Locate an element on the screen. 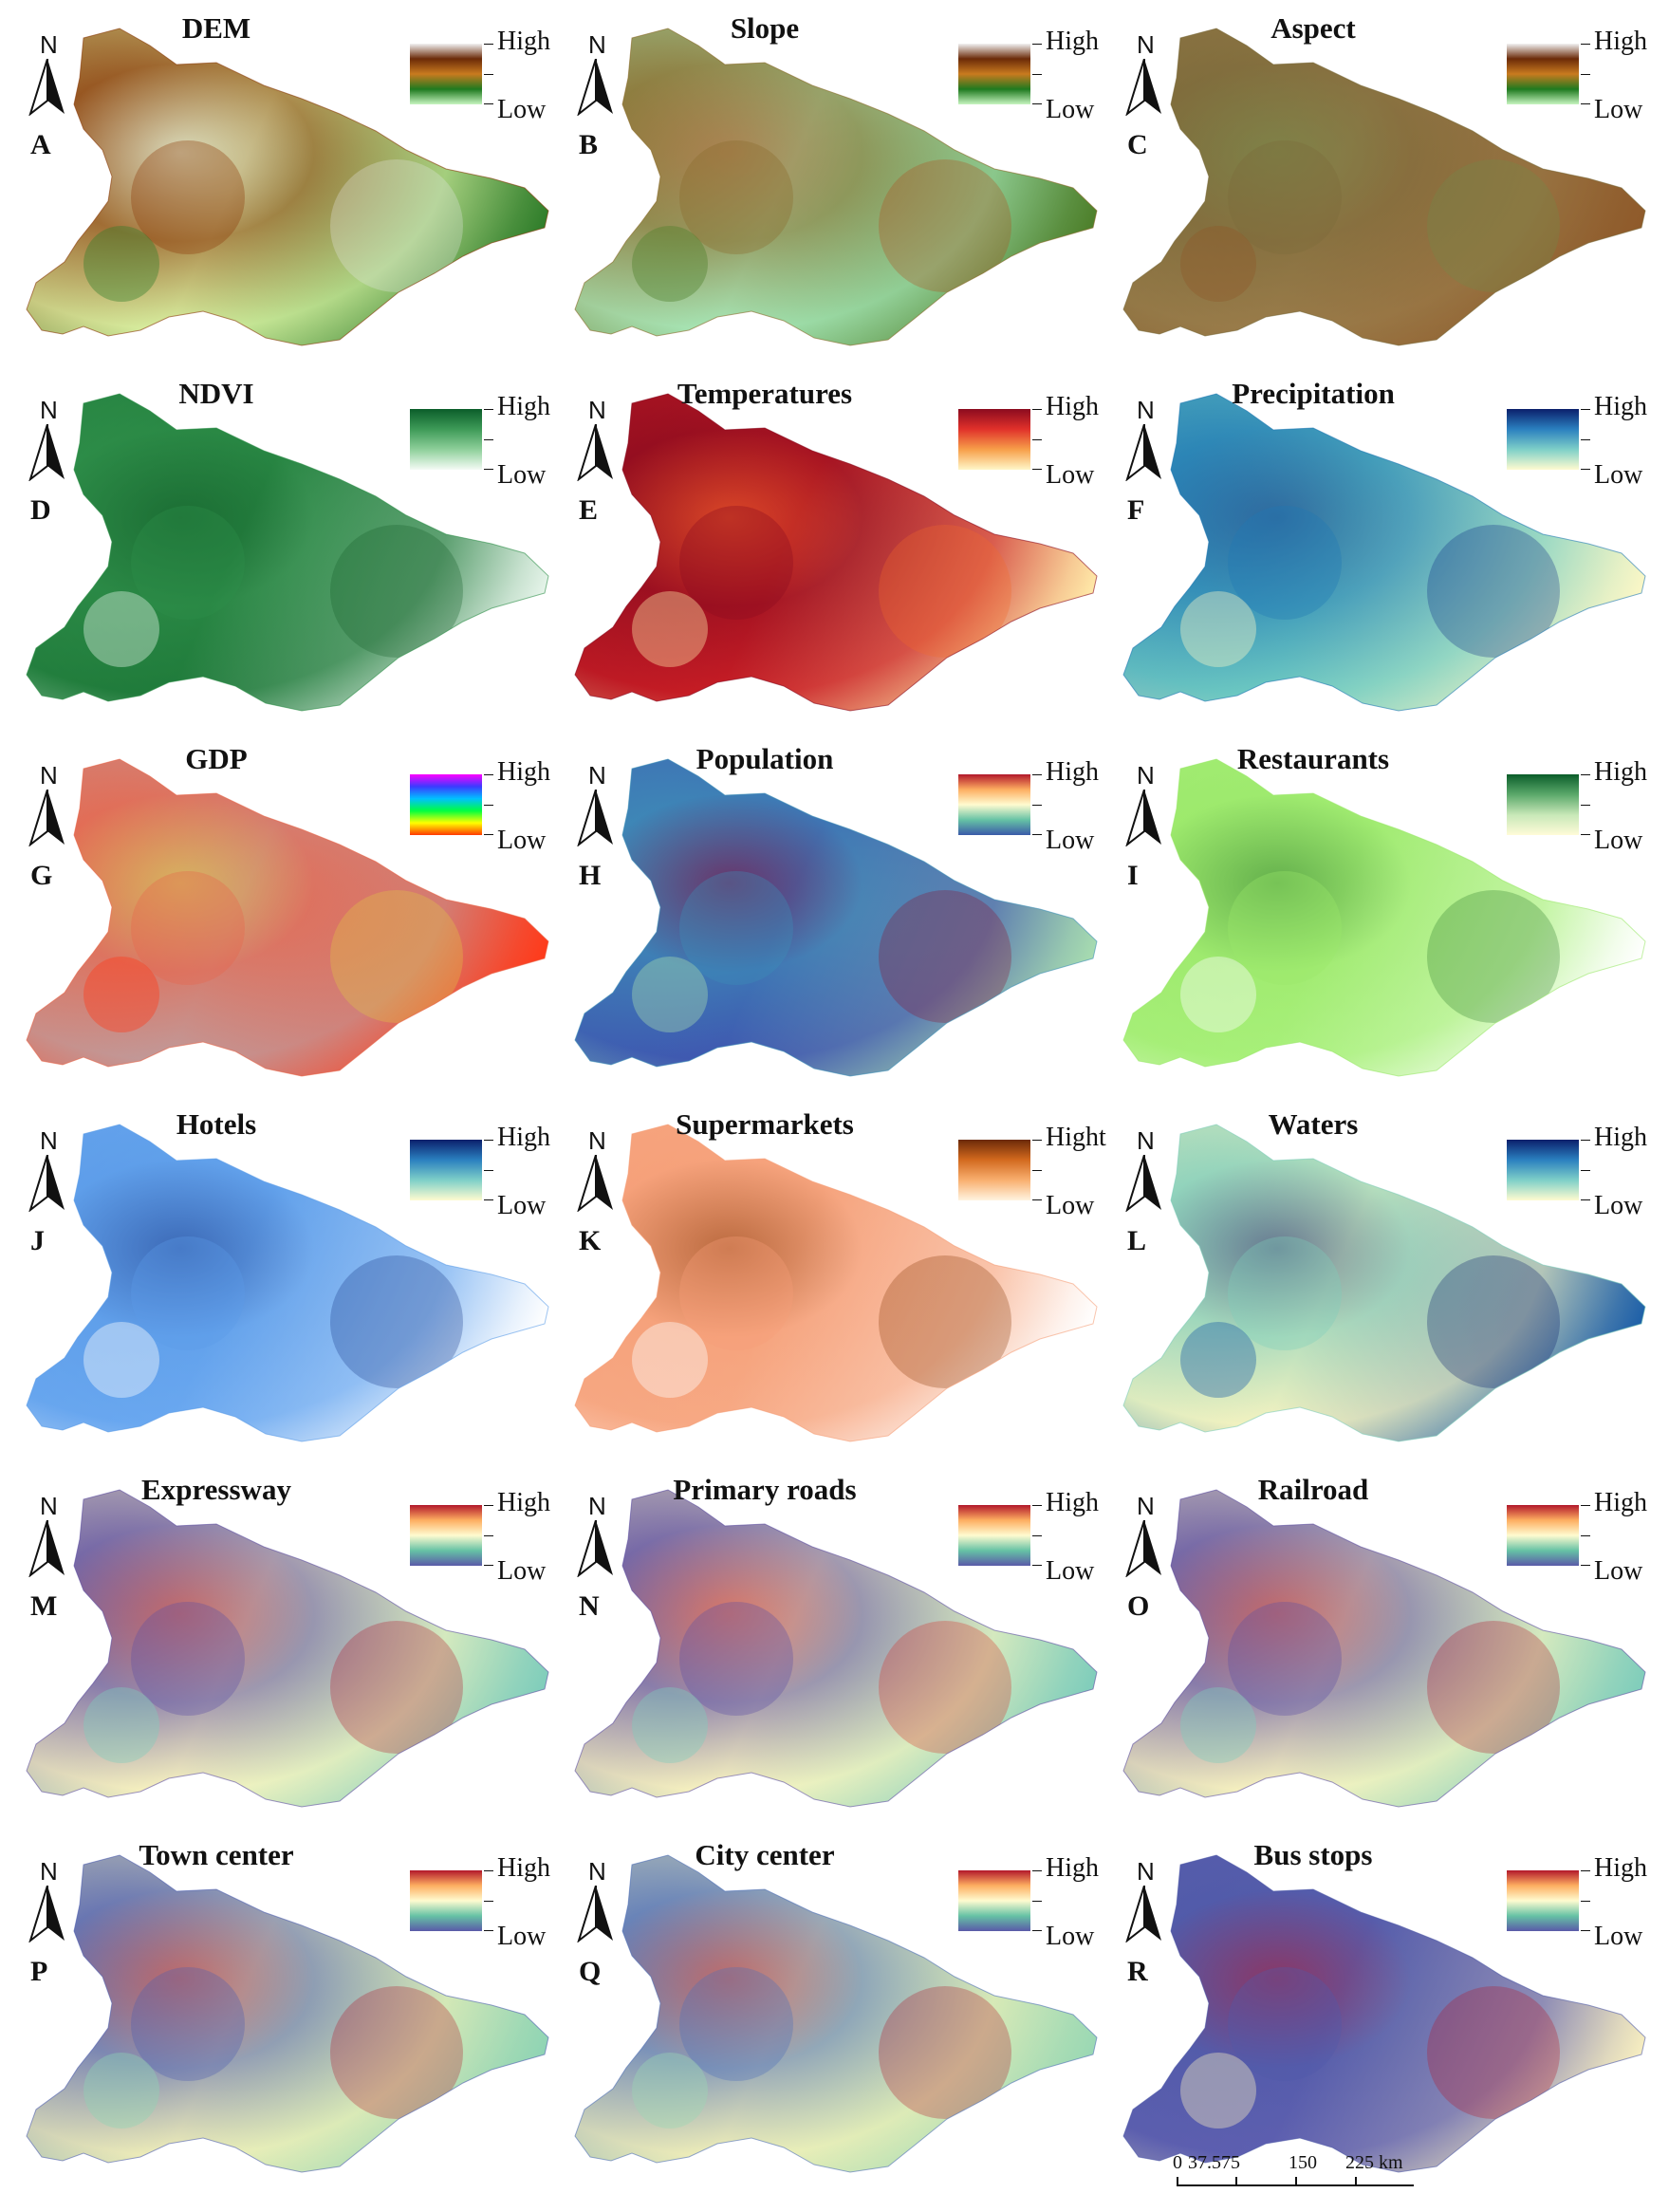 Image resolution: width=1669 pixels, height=2212 pixels. panel-letter: M is located at coordinates (44, 1606).